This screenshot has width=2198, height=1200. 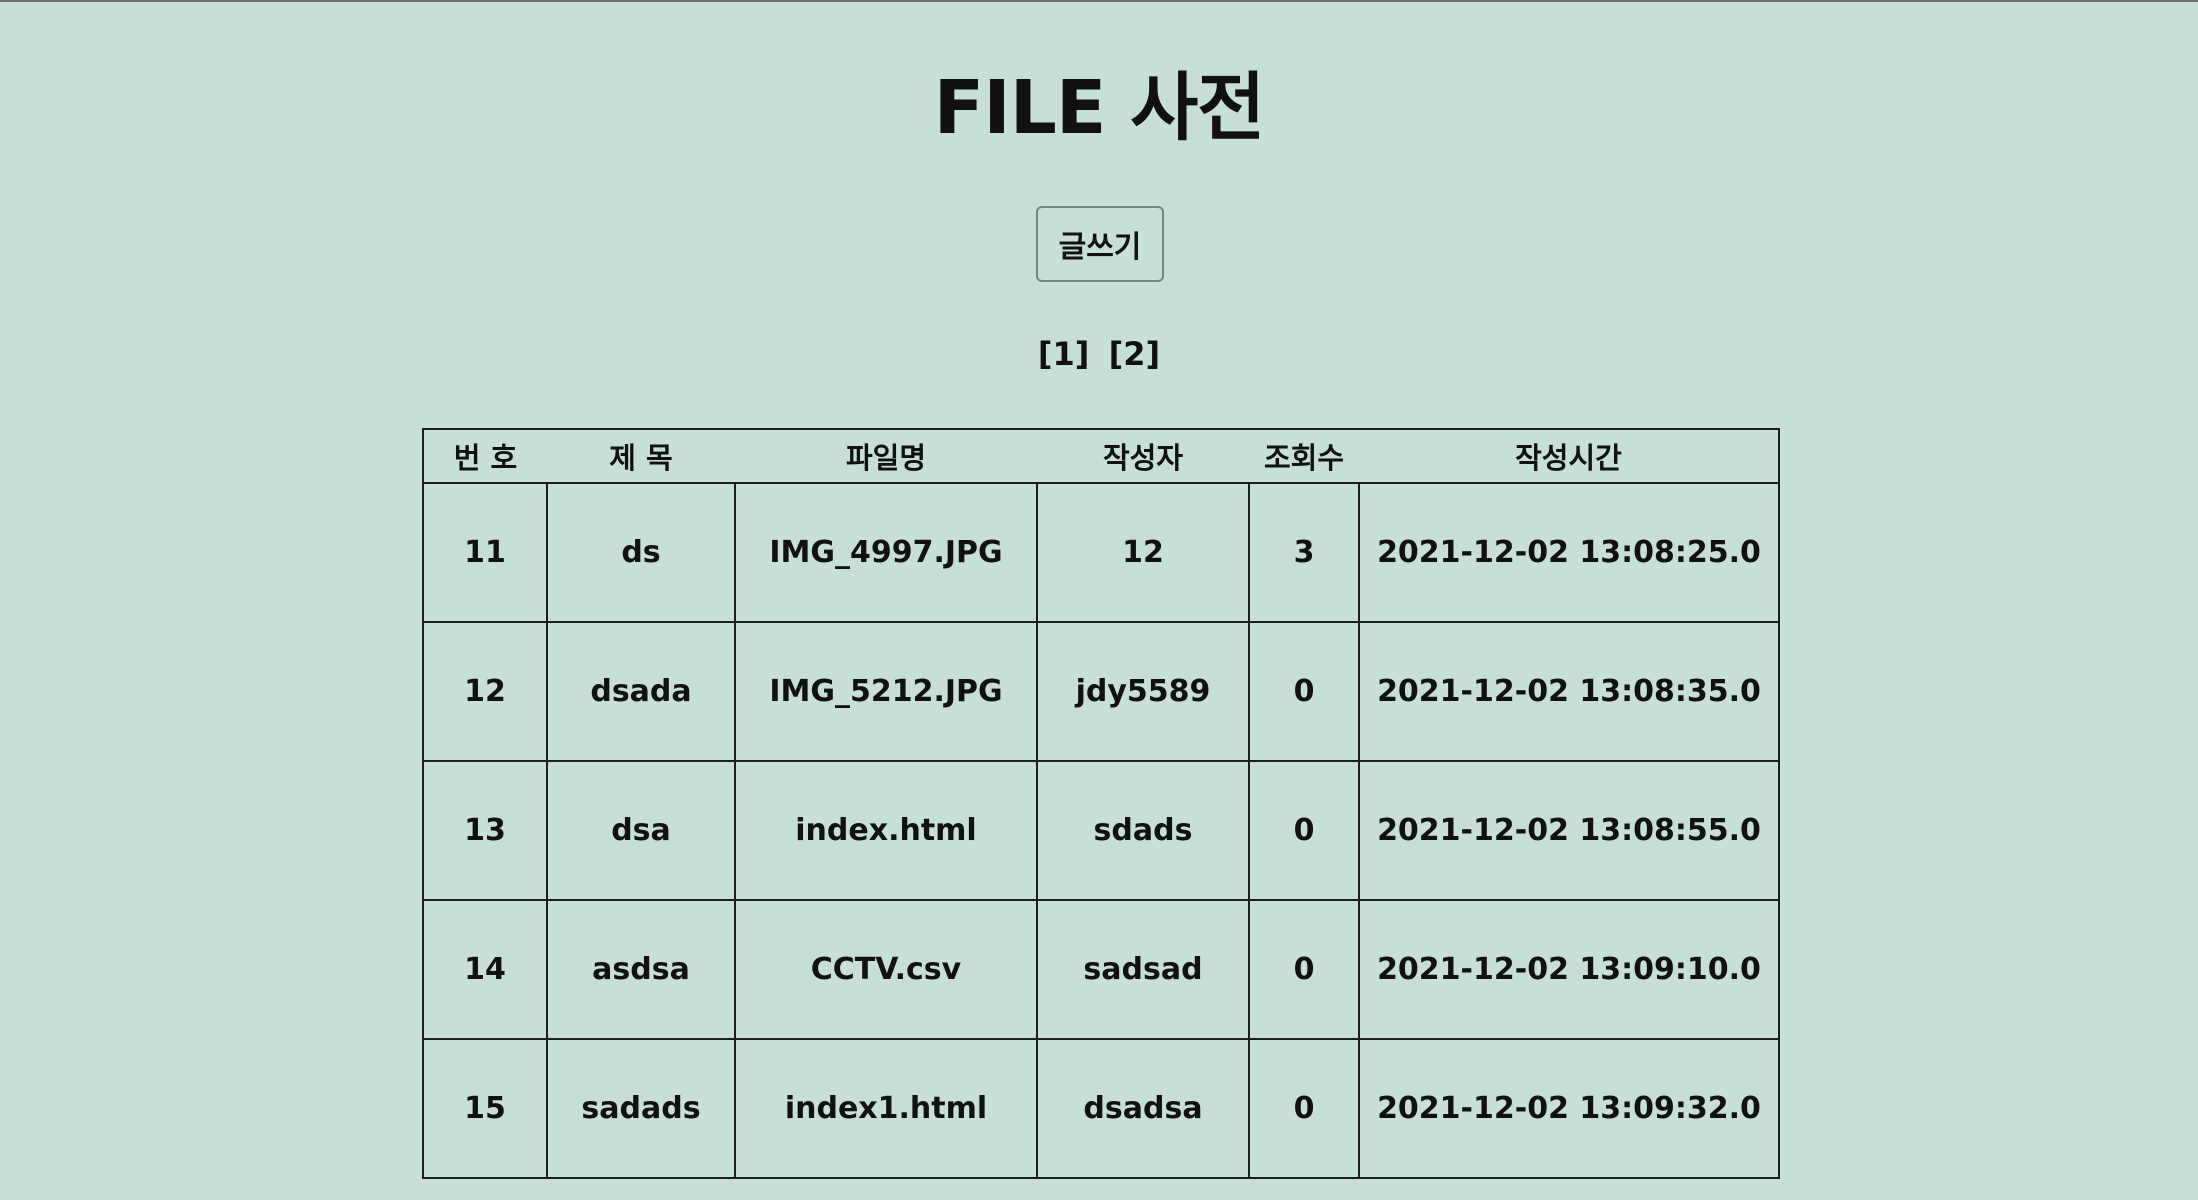 I want to click on header-number: 번 호, so click(x=484, y=456).